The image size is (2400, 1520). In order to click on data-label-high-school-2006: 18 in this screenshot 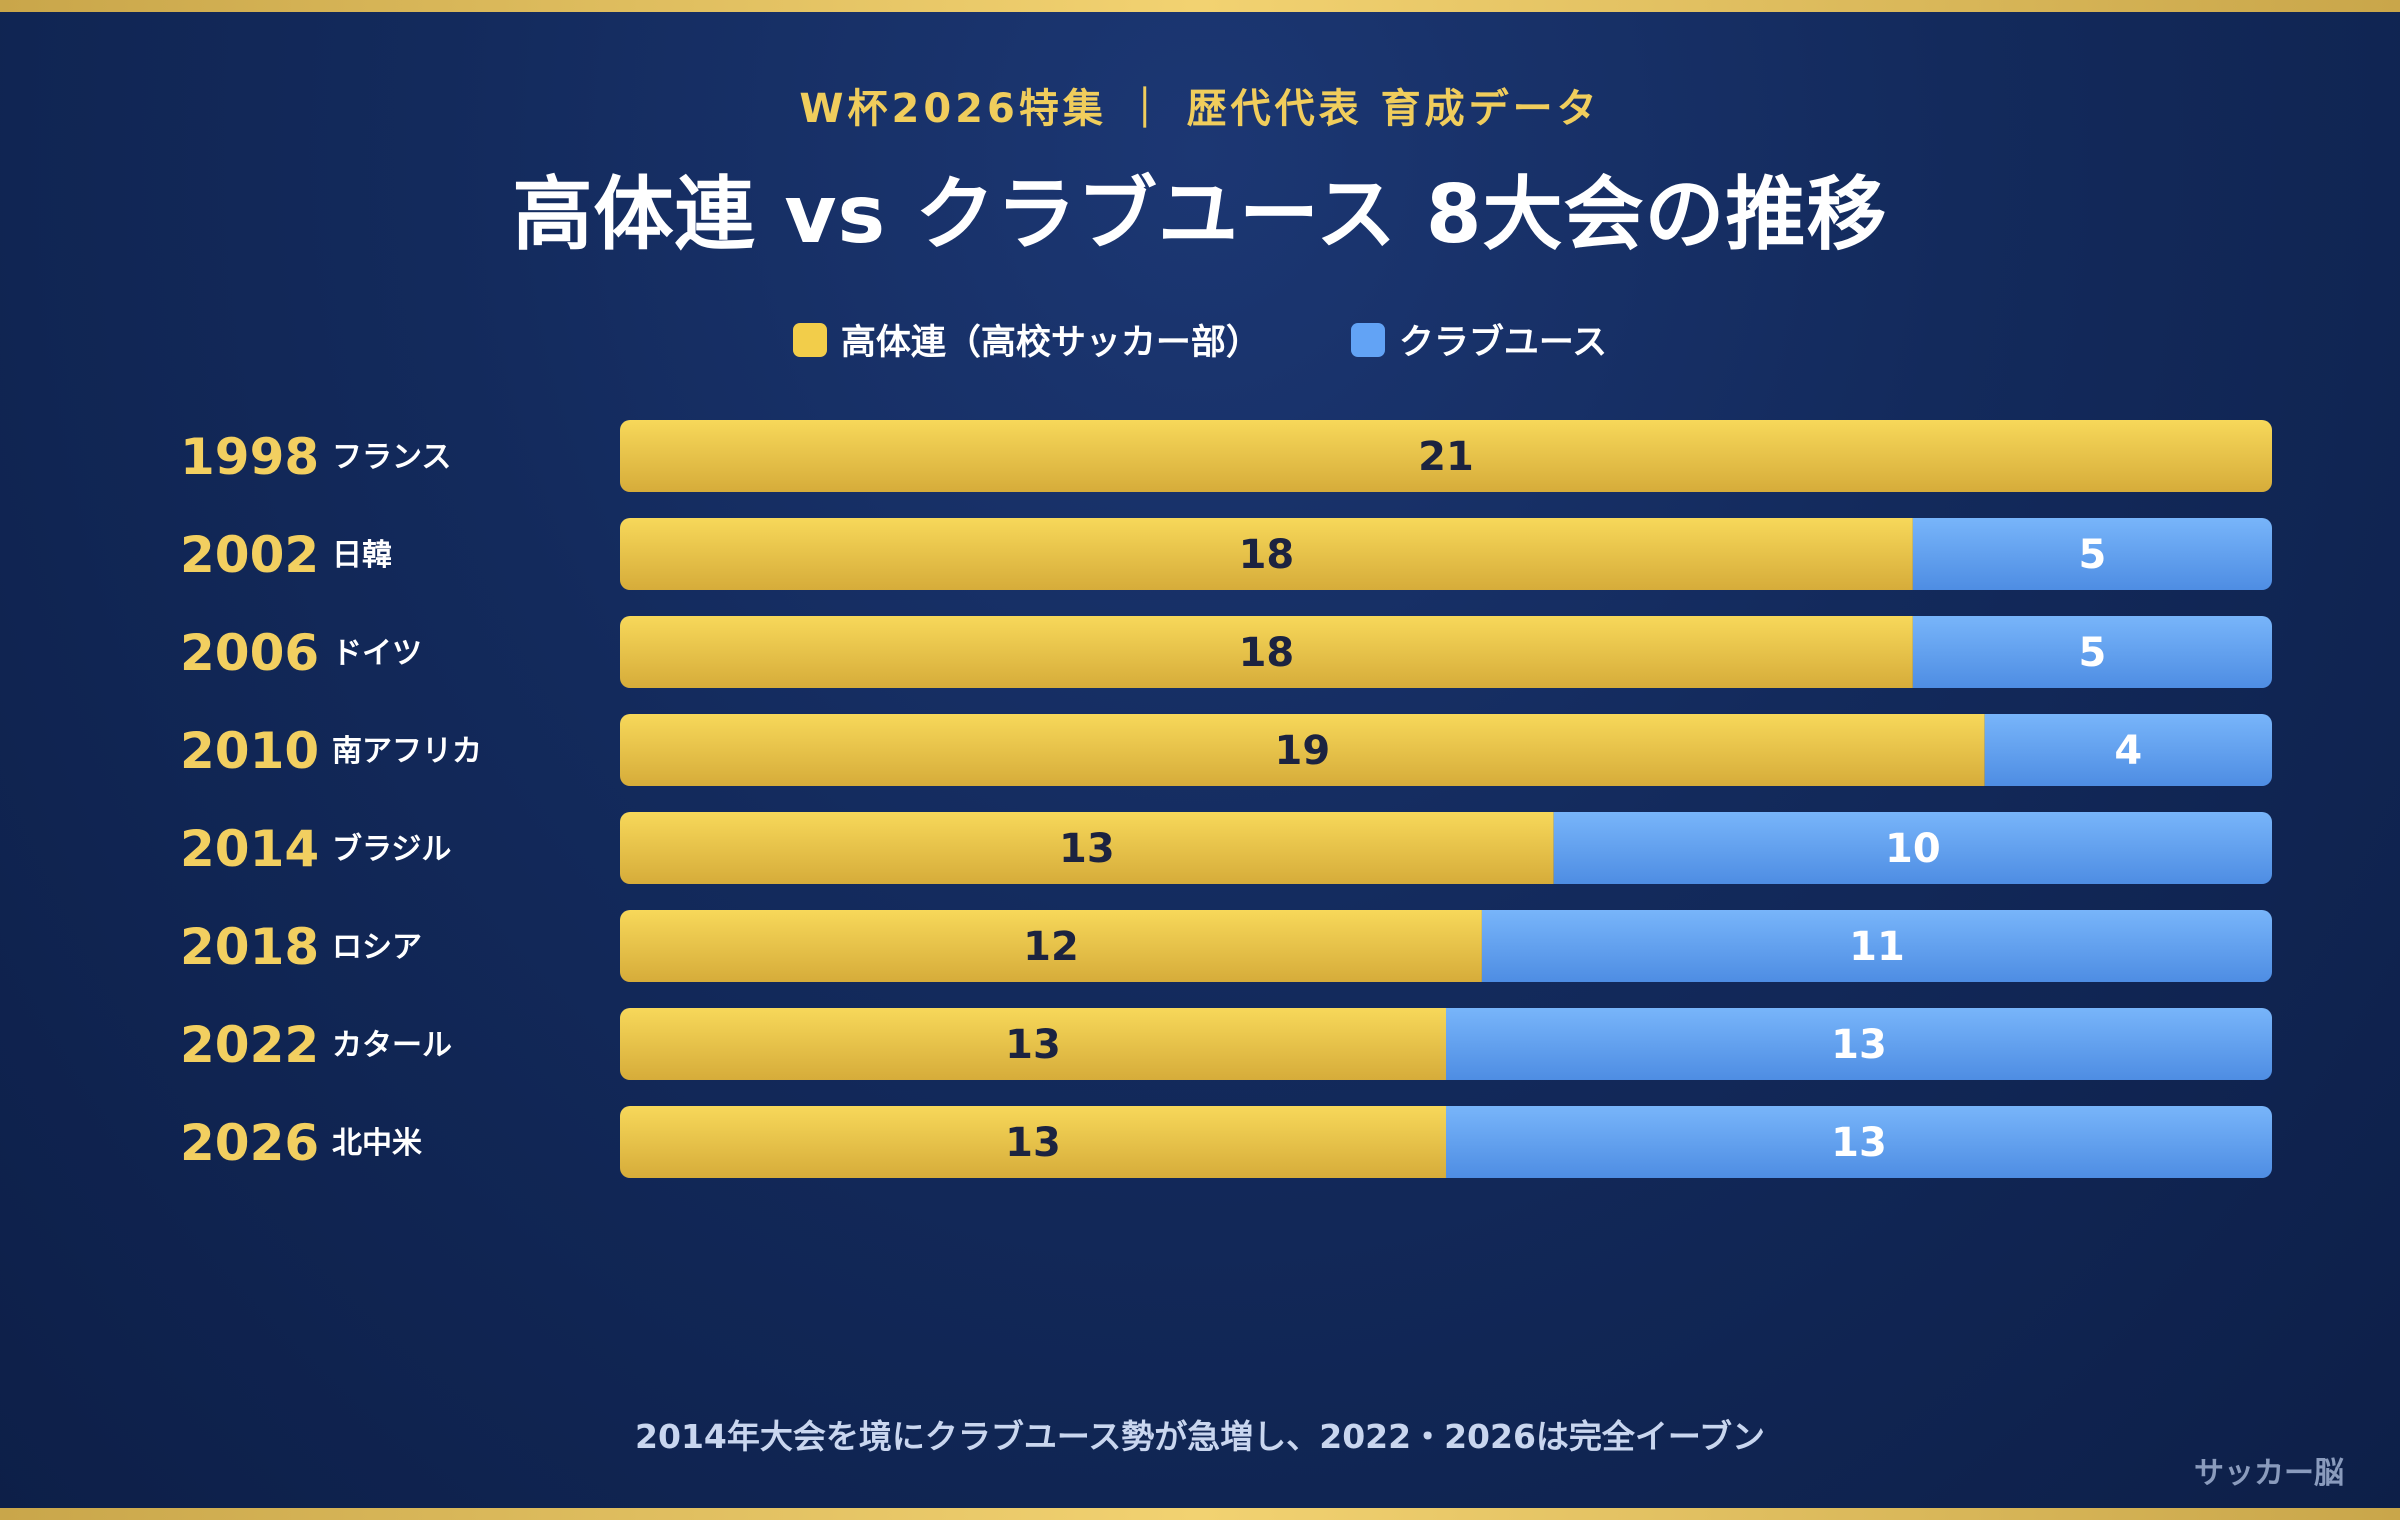, I will do `click(1267, 653)`.